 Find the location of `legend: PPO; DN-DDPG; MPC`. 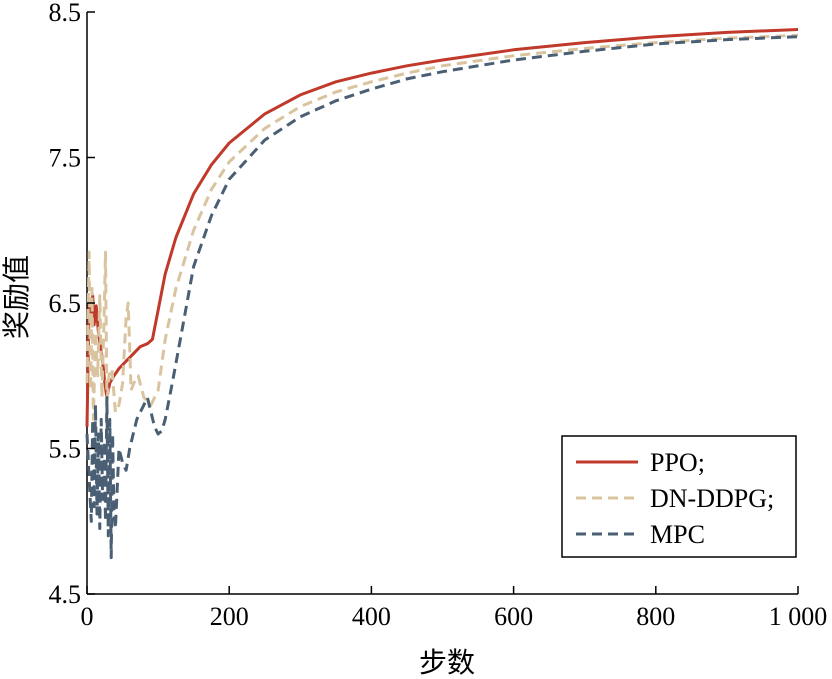

legend: PPO; DN-DDPG; MPC is located at coordinates (679, 496).